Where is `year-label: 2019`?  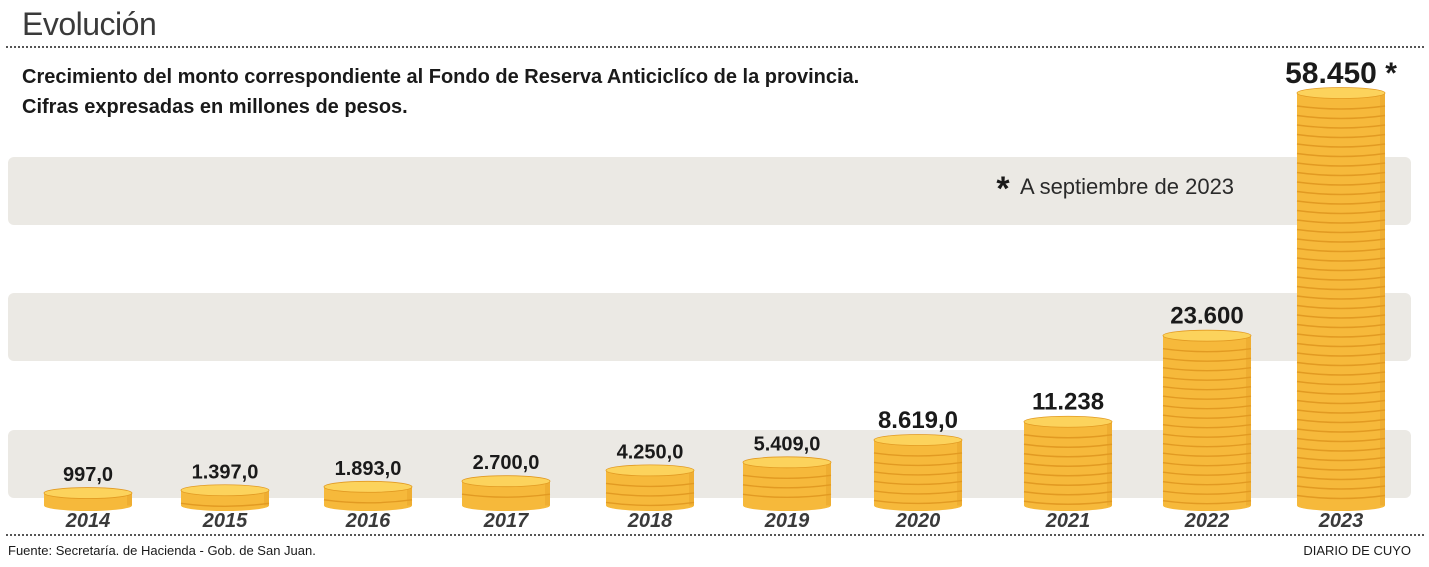 year-label: 2019 is located at coordinates (787, 521).